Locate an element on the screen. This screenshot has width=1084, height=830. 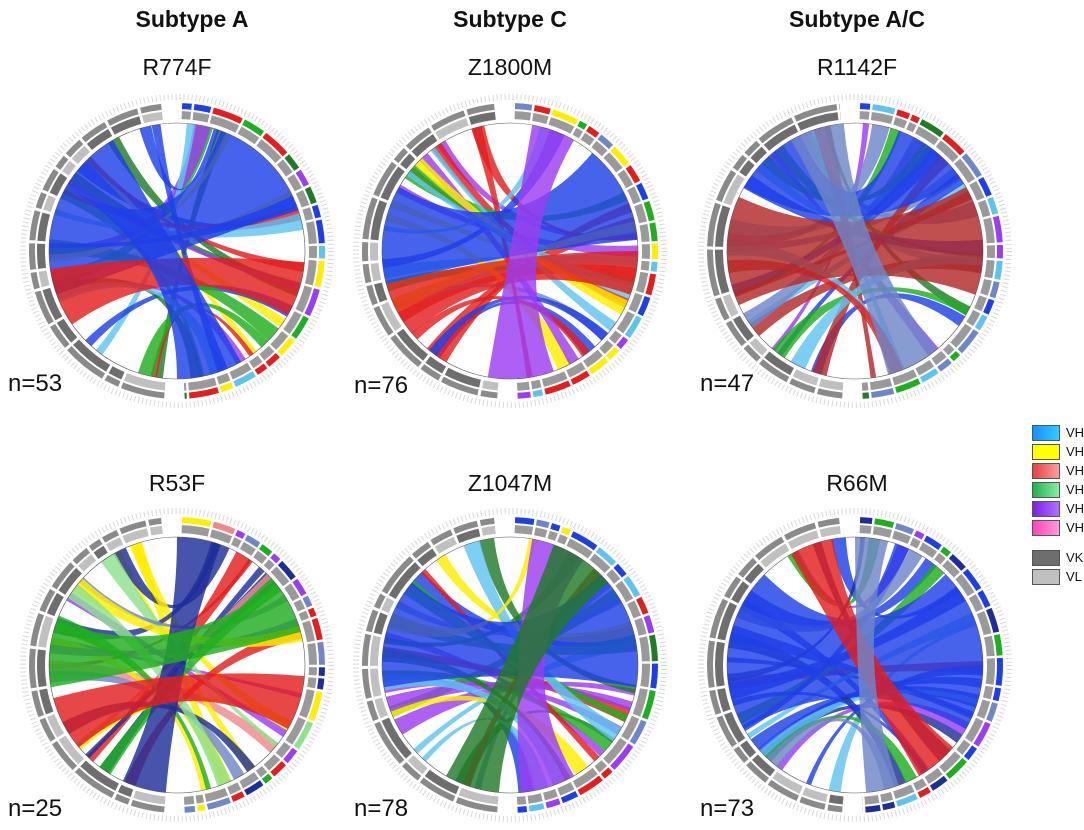
panel-title-r66m: R66M is located at coordinates (857, 483).